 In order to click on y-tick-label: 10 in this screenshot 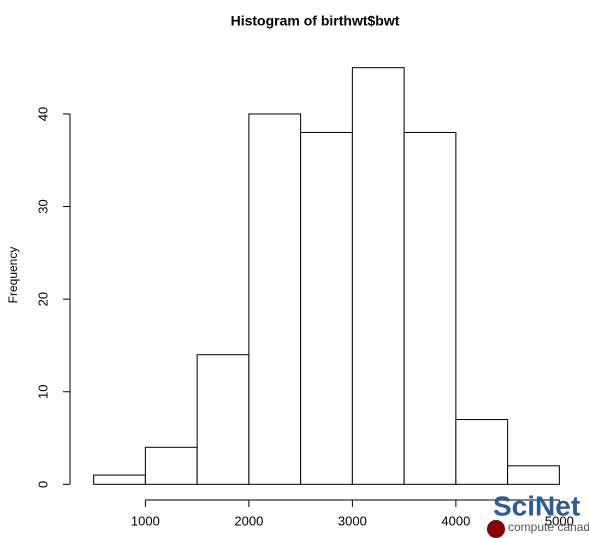, I will do `click(42, 392)`.